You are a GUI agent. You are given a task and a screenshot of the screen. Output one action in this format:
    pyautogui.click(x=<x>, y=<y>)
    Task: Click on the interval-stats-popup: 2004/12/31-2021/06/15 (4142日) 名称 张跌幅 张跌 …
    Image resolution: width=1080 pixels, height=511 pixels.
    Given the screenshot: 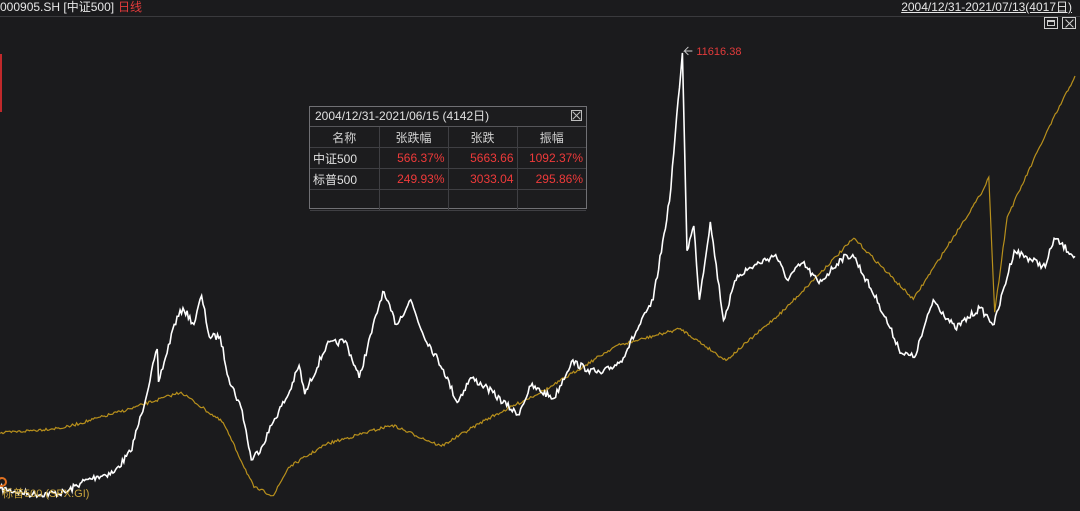 What is the action you would take?
    pyautogui.click(x=448, y=158)
    